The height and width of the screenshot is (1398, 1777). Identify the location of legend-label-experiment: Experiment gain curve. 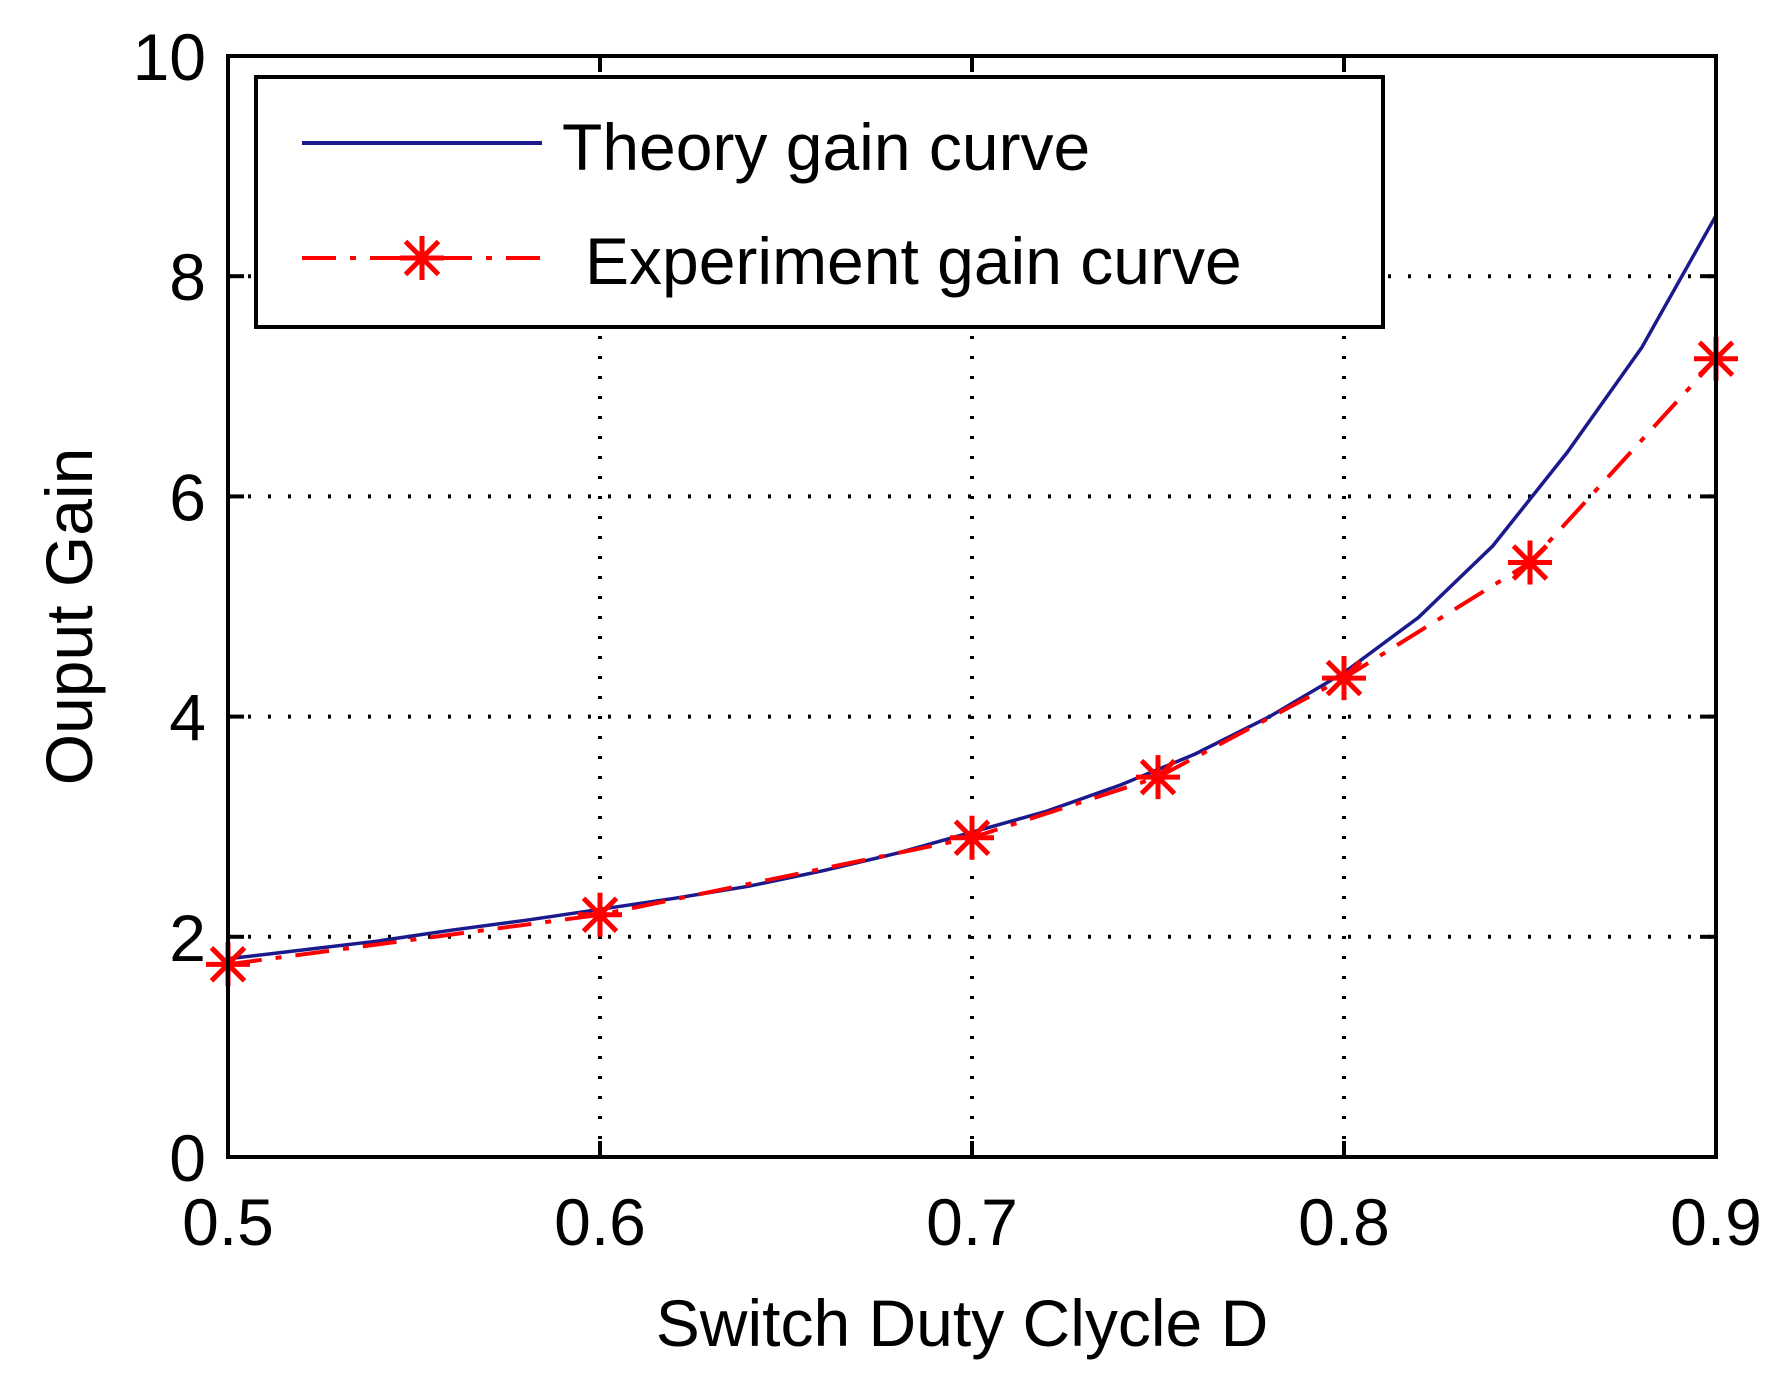
(913, 261).